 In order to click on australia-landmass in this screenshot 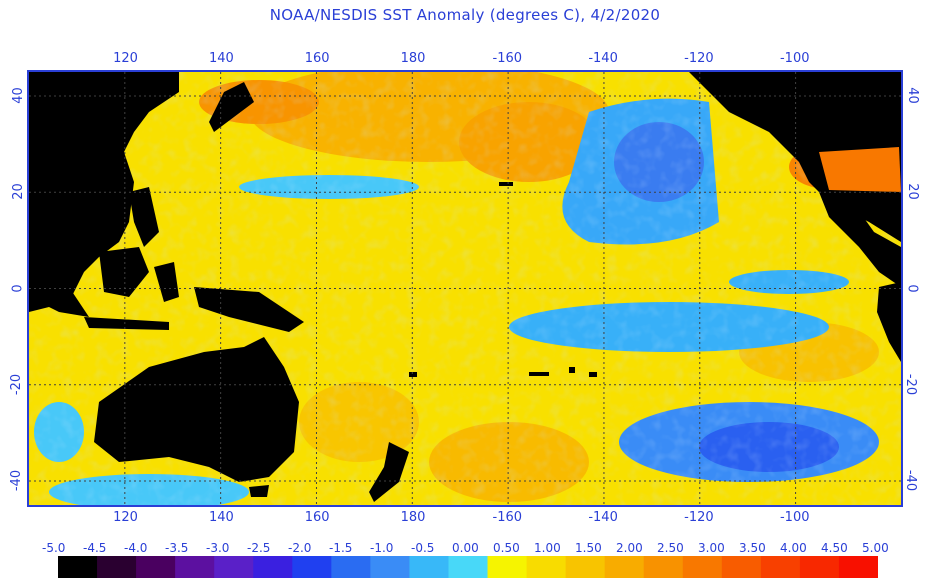, I will do `click(196, 409)`.